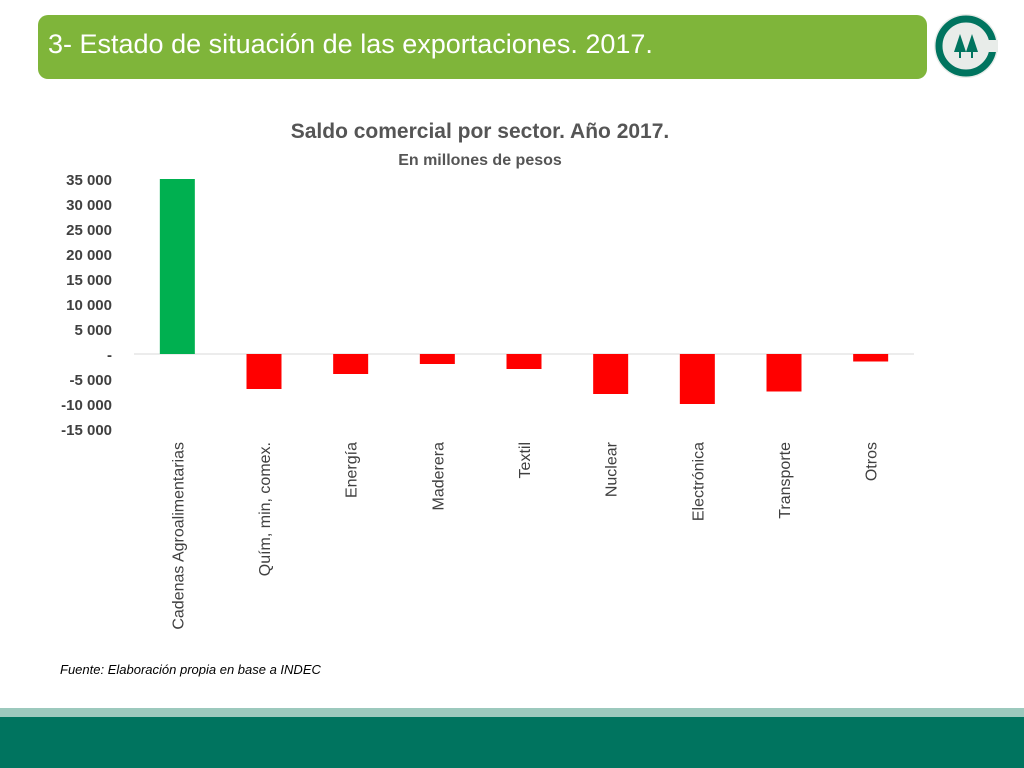  I want to click on x-tick-label: Textil, so click(525, 460).